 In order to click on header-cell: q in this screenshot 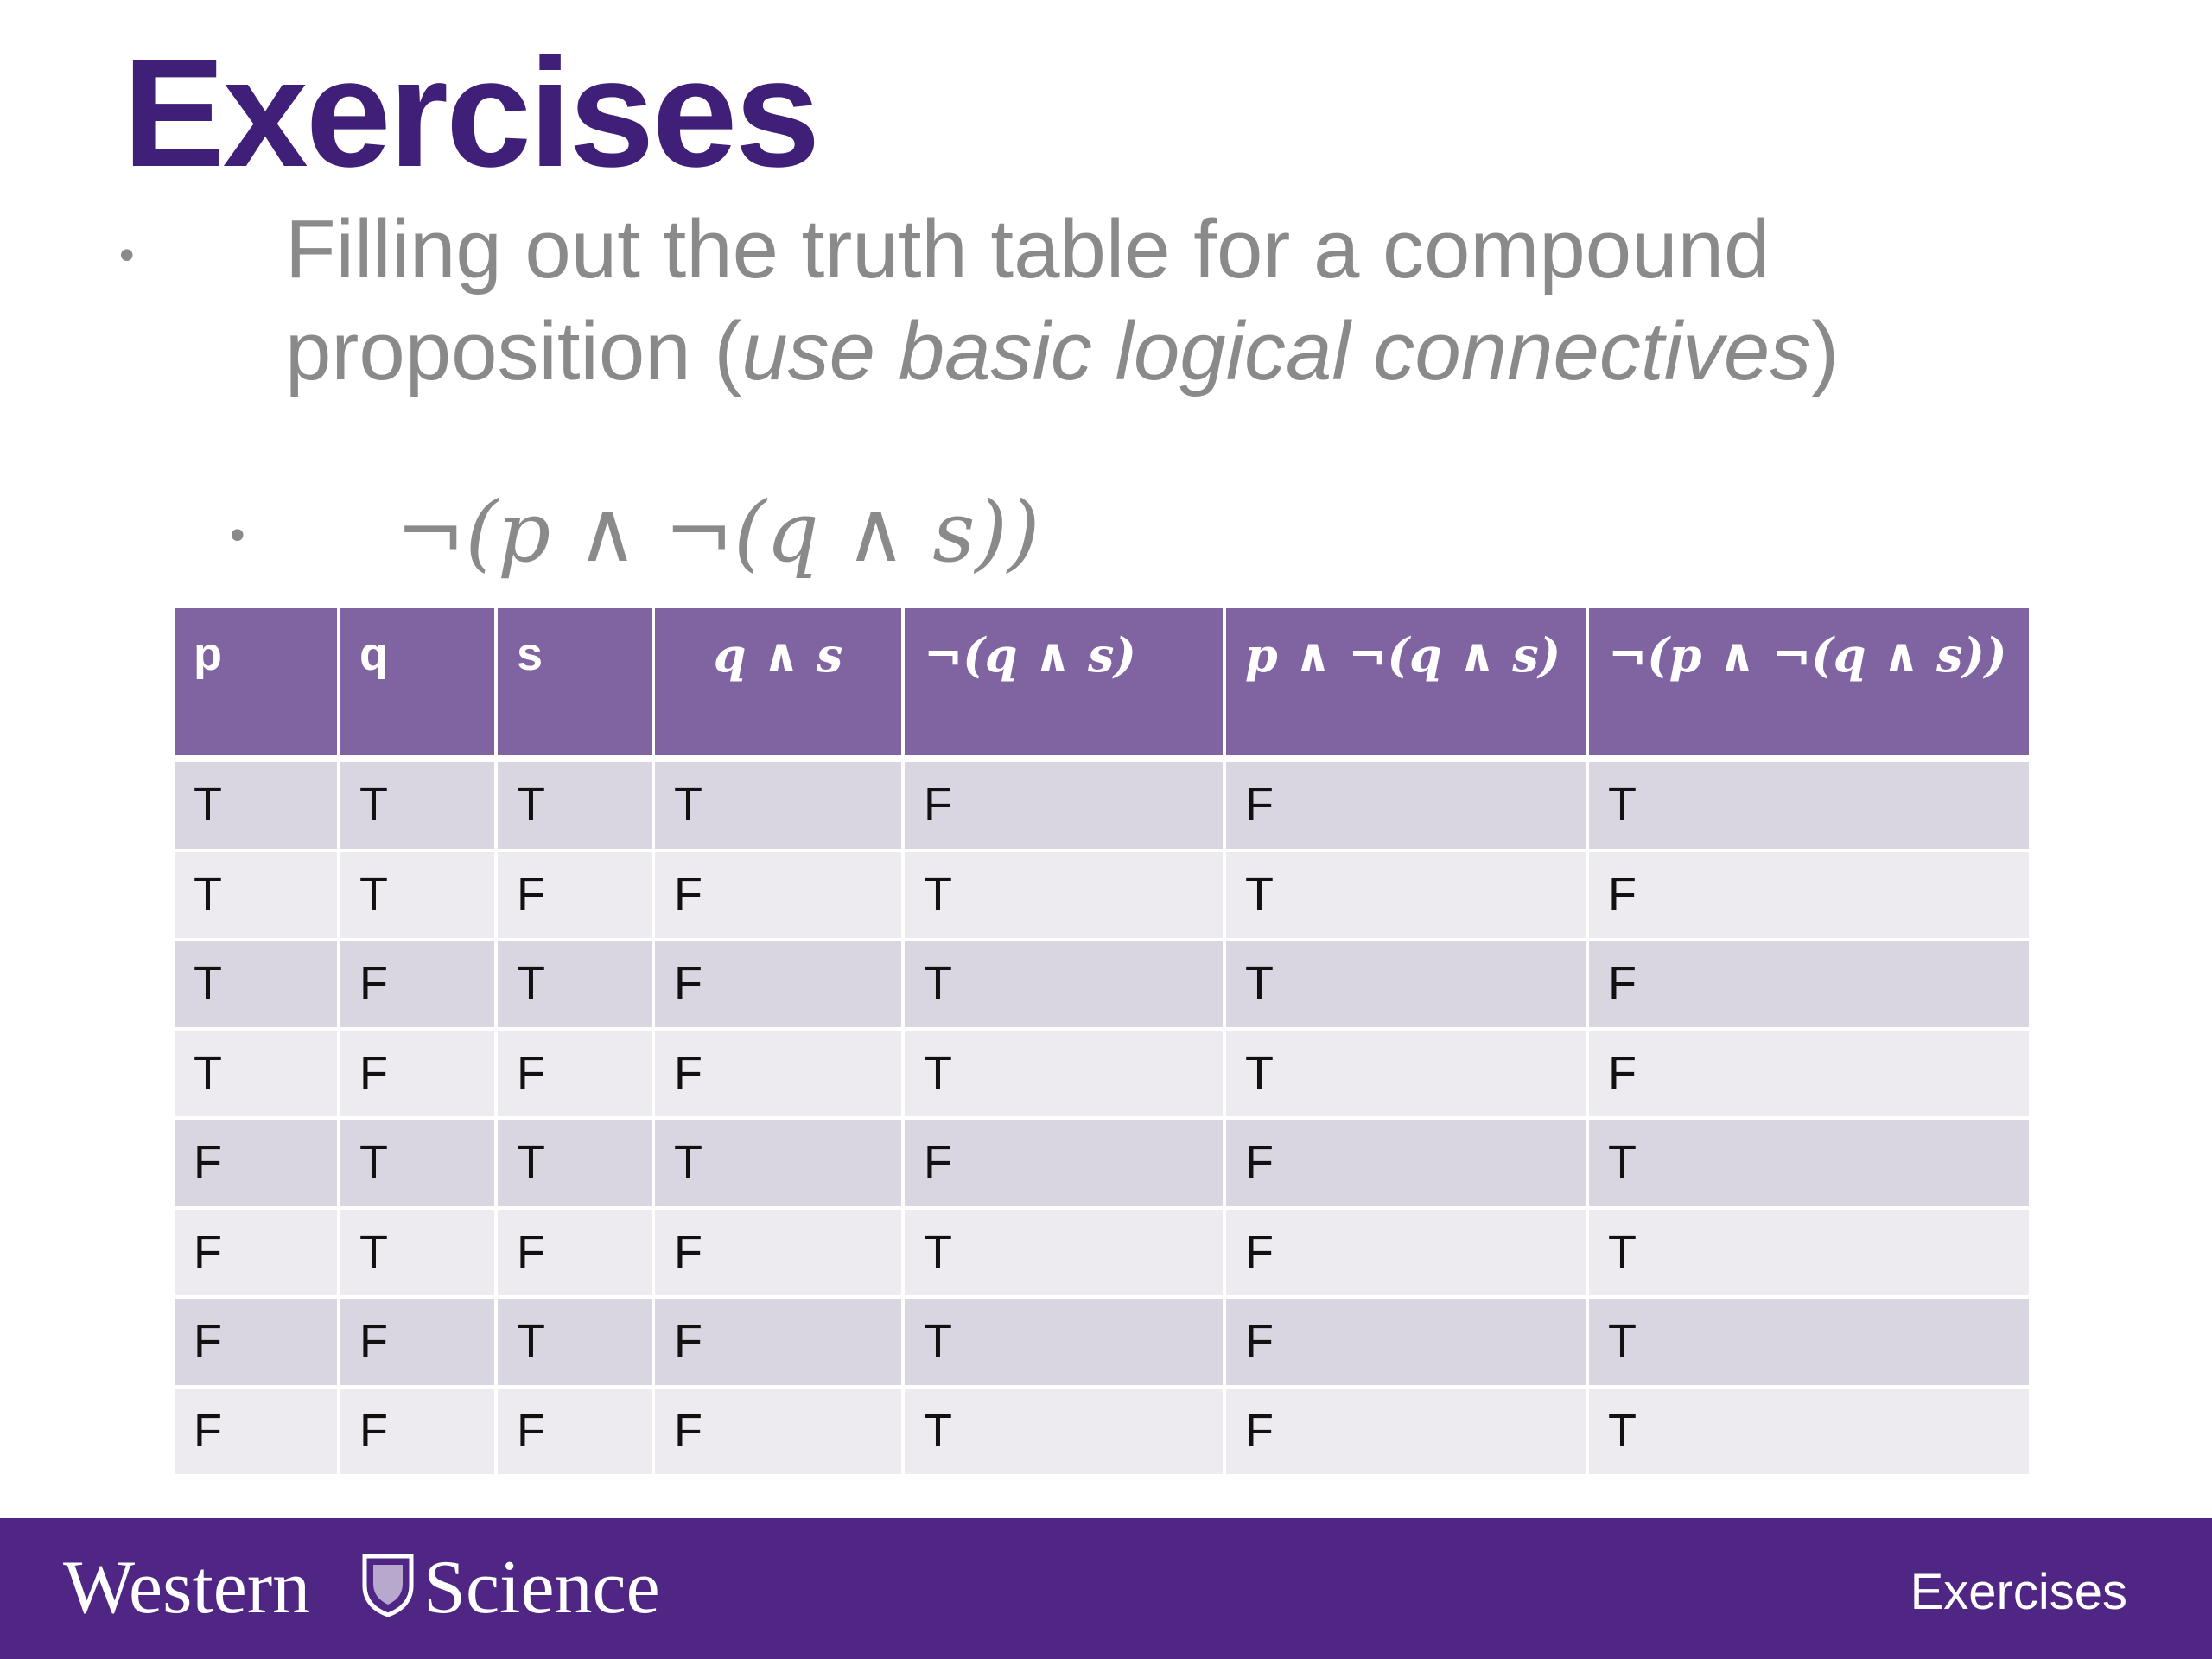, I will do `click(417, 681)`.